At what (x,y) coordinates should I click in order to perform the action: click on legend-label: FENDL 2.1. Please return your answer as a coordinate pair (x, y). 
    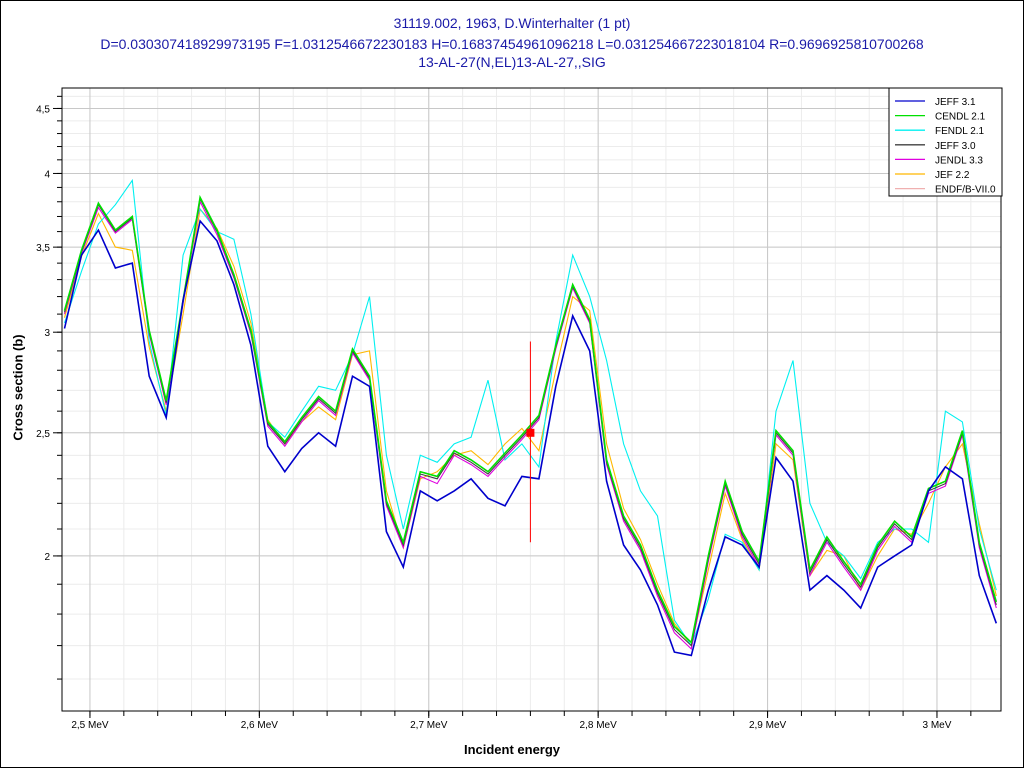
    Looking at the image, I should click on (960, 131).